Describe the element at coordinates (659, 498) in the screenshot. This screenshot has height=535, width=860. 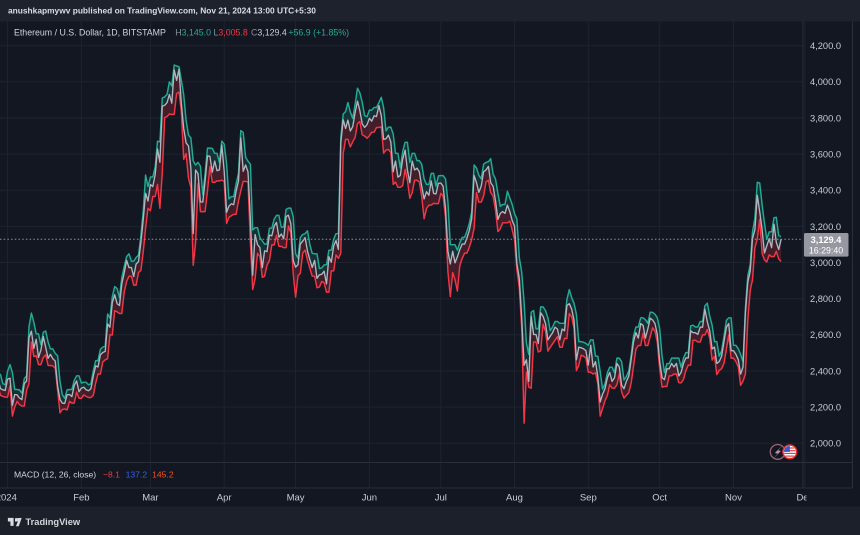
I see `svg-text: Oct` at that location.